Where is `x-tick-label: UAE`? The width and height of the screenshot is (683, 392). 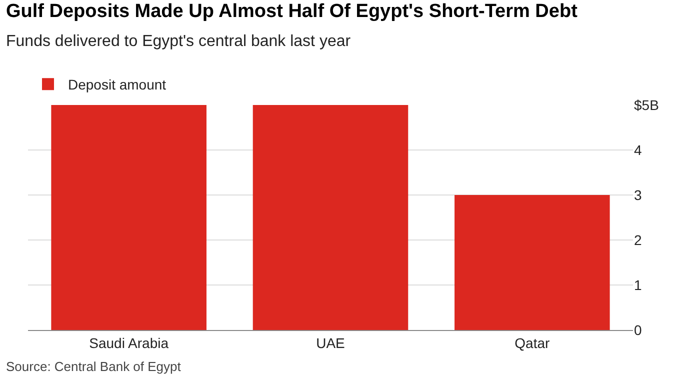 x-tick-label: UAE is located at coordinates (330, 342).